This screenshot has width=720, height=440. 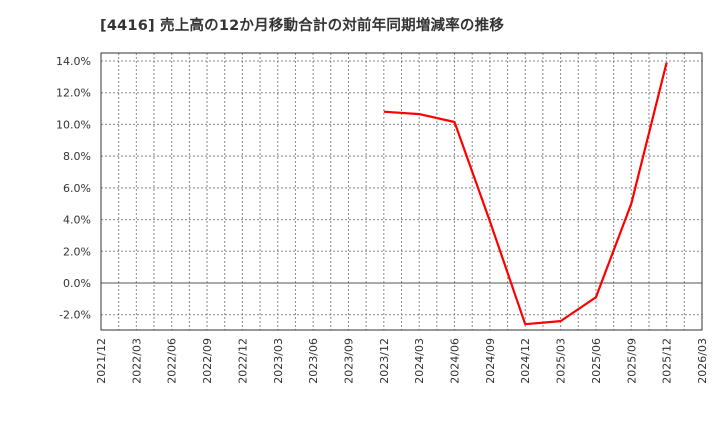 What do you see at coordinates (77, 283) in the screenshot?
I see `y-tick-label: 0.0%` at bounding box center [77, 283].